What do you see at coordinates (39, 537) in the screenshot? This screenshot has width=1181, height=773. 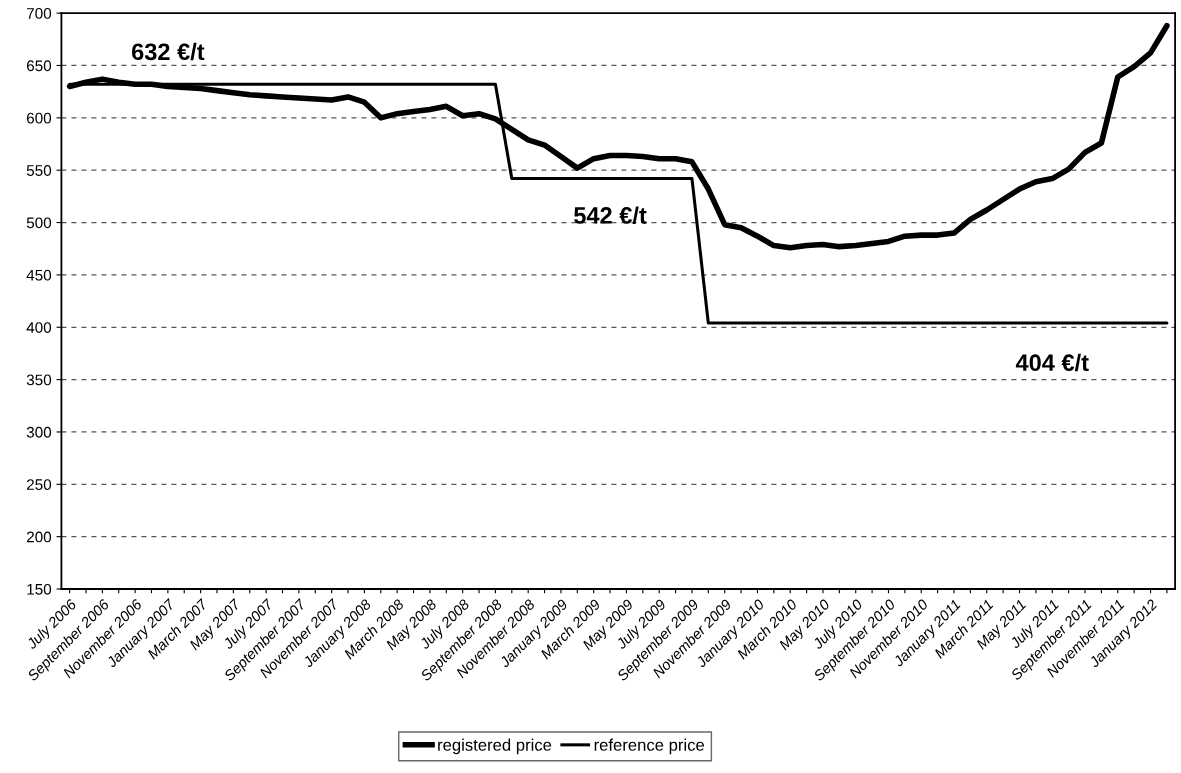 I see `y-tick-label: 200` at bounding box center [39, 537].